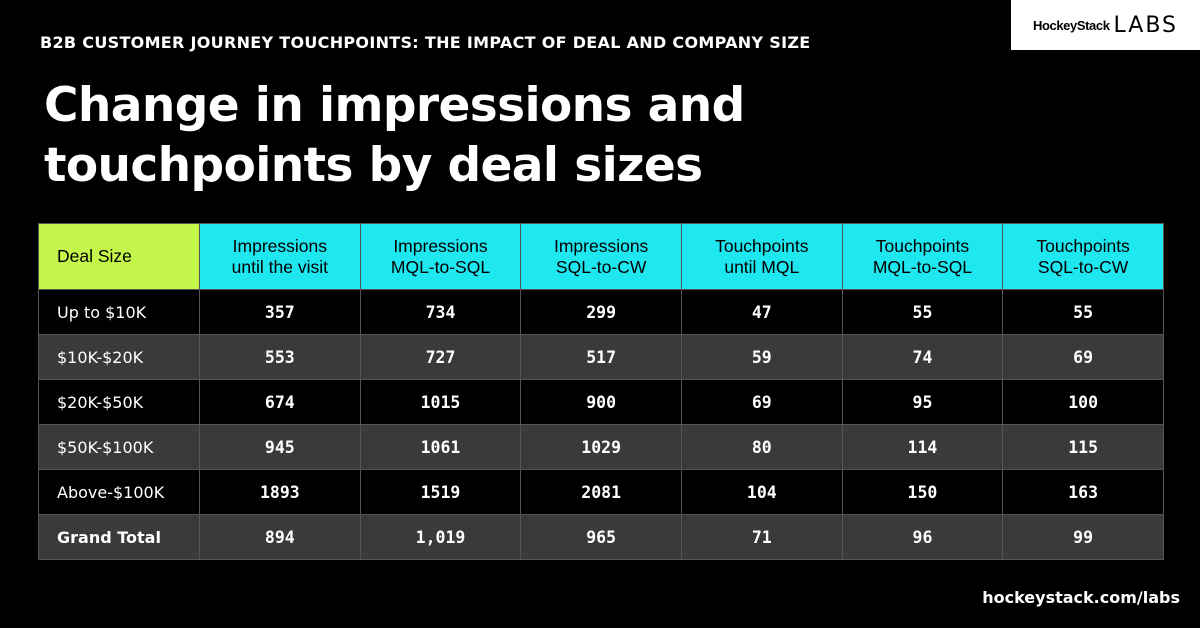 The height and width of the screenshot is (628, 1200). Describe the element at coordinates (762, 266) in the screenshot. I see `column-header-line: until MQL` at that location.